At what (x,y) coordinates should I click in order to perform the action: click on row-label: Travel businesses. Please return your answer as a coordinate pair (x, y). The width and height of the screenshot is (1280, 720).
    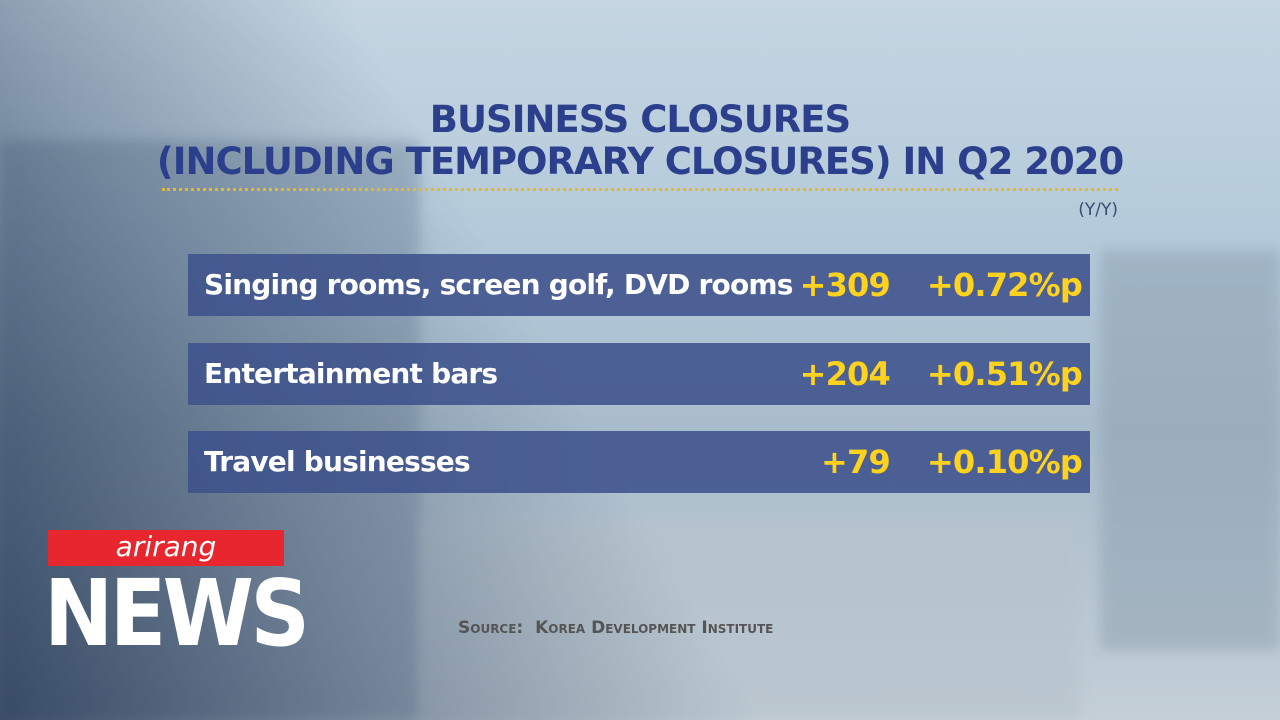
    Looking at the image, I should click on (337, 461).